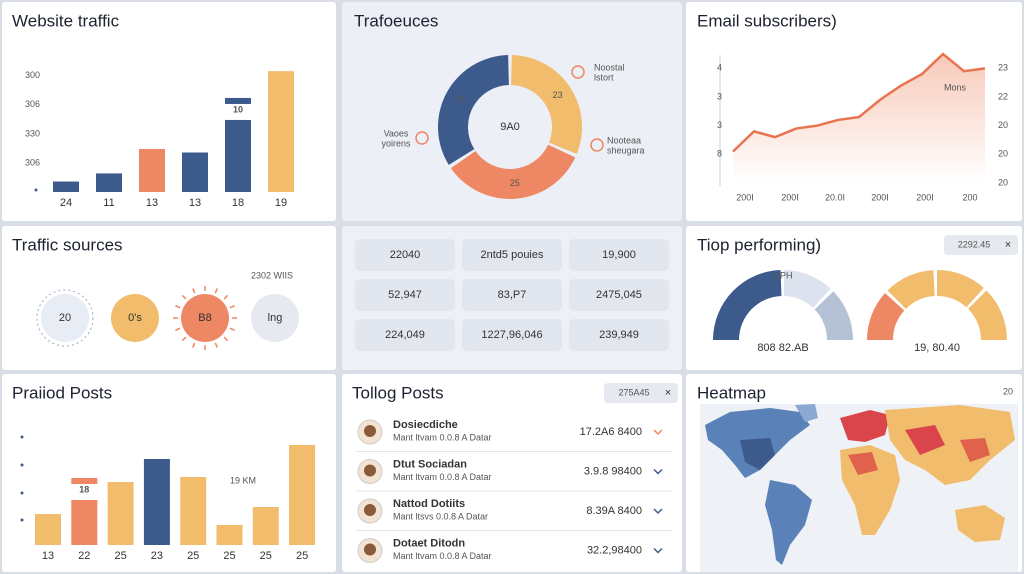  Describe the element at coordinates (429, 543) in the screenshot. I see `row-name: Dotaet Ditodn` at that location.